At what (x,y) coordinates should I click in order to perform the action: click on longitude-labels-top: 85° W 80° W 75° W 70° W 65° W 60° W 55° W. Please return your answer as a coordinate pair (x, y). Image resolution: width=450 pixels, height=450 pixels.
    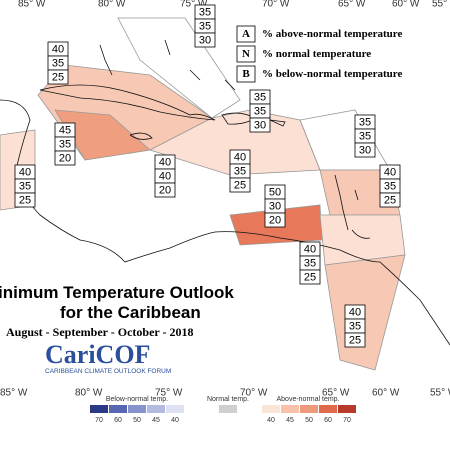
    Looking at the image, I should click on (234, 5).